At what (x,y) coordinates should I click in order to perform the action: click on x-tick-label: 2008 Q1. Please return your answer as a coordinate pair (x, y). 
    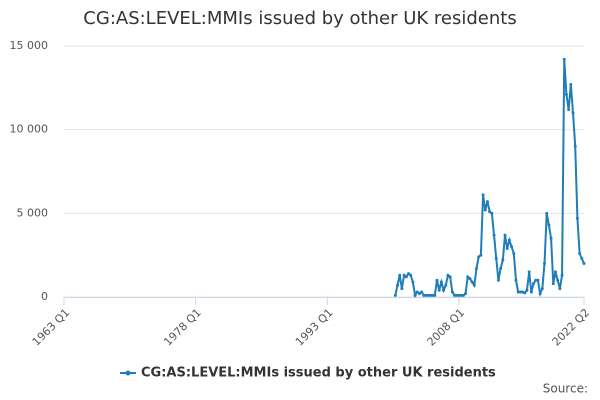
    Looking at the image, I should click on (446, 327).